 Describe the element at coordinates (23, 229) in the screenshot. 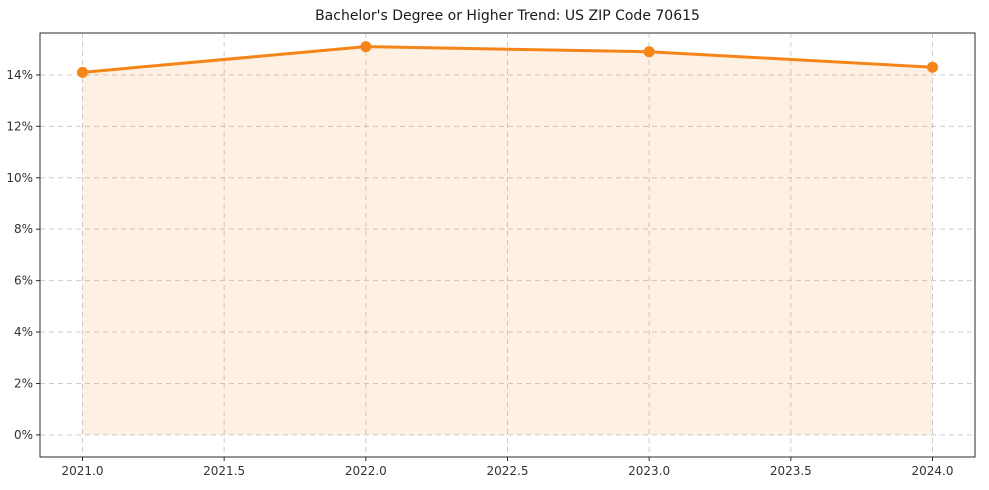

I see `y-tick-label: 8%` at that location.